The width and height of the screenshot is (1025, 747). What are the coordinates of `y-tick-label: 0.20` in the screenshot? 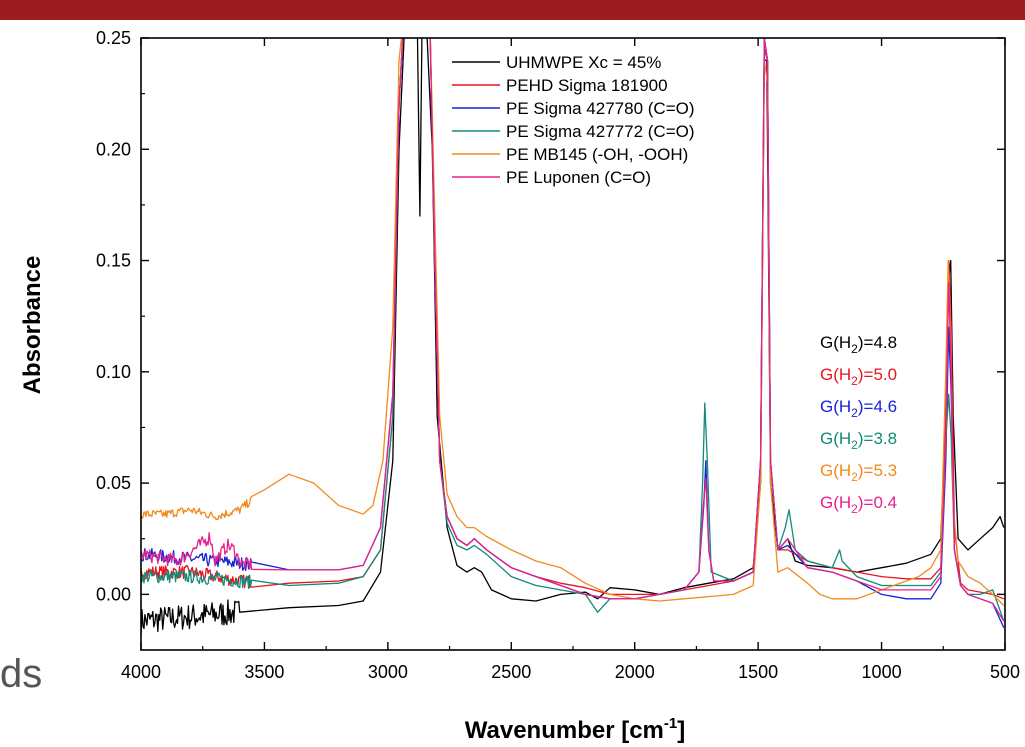 It's located at (113, 149).